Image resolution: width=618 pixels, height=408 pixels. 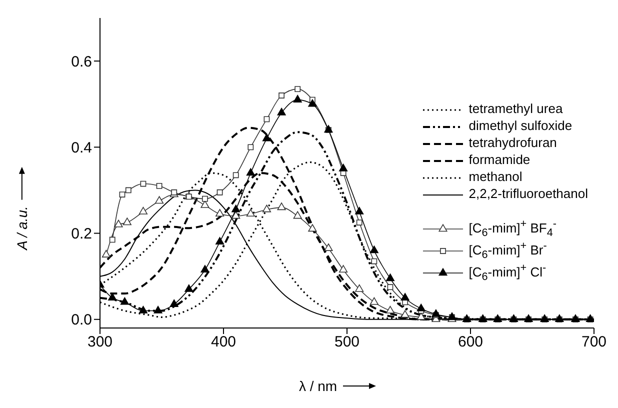 I want to click on legend-label: 2,2,2-trifluoroethanol, so click(x=528, y=193).